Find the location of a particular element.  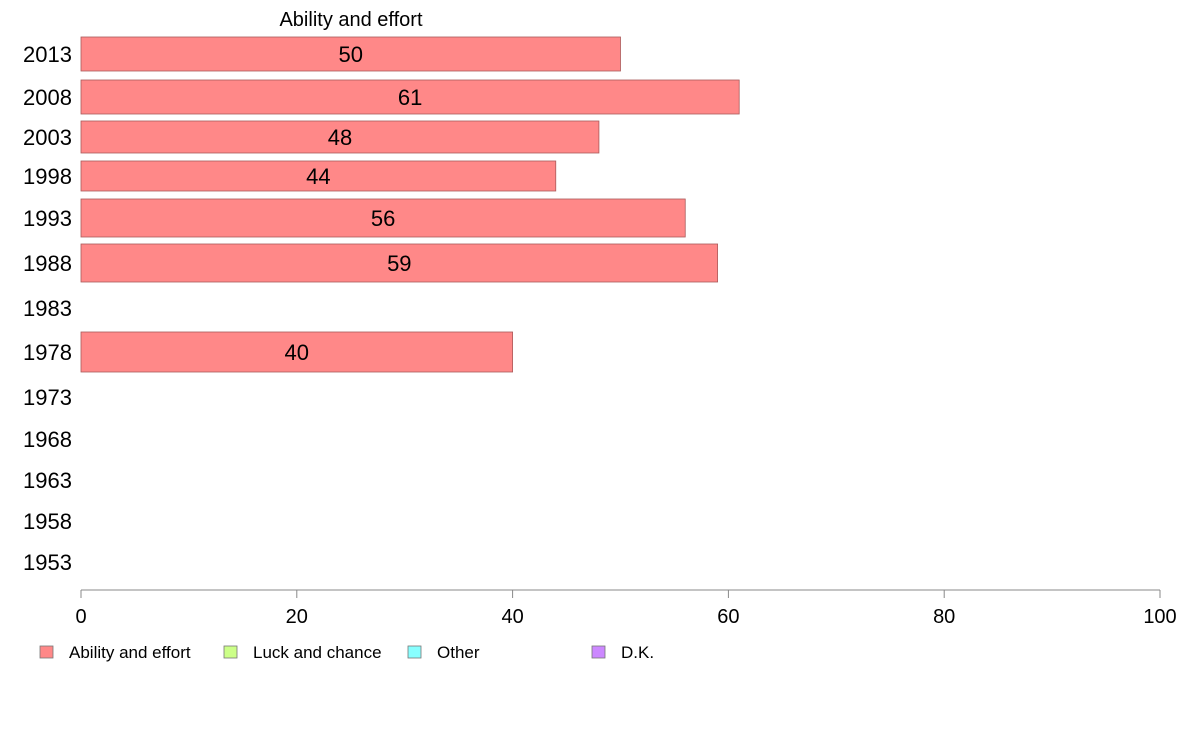

year-label: 1963 is located at coordinates (47, 480).